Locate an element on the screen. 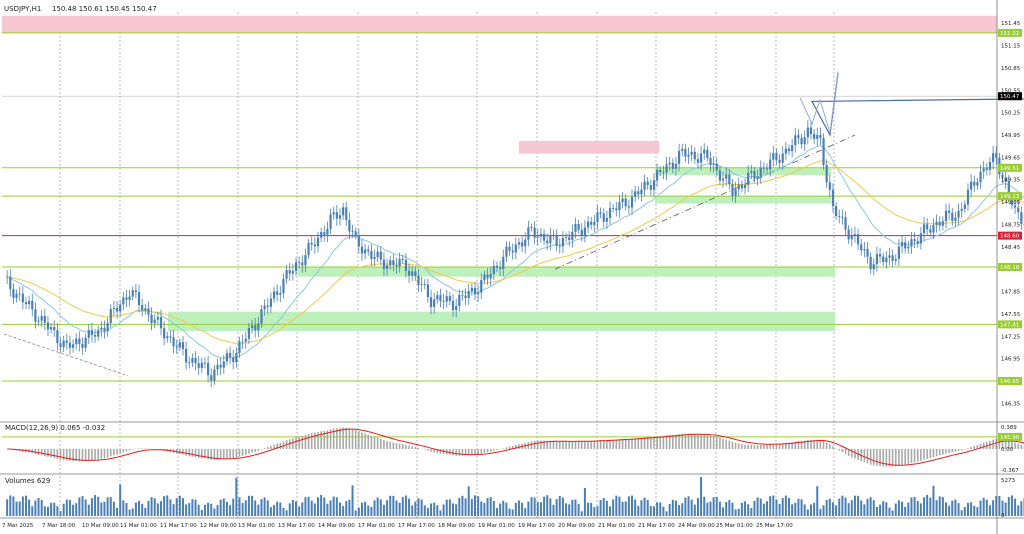  price-tick-label: 146.35 is located at coordinates (1011, 404).